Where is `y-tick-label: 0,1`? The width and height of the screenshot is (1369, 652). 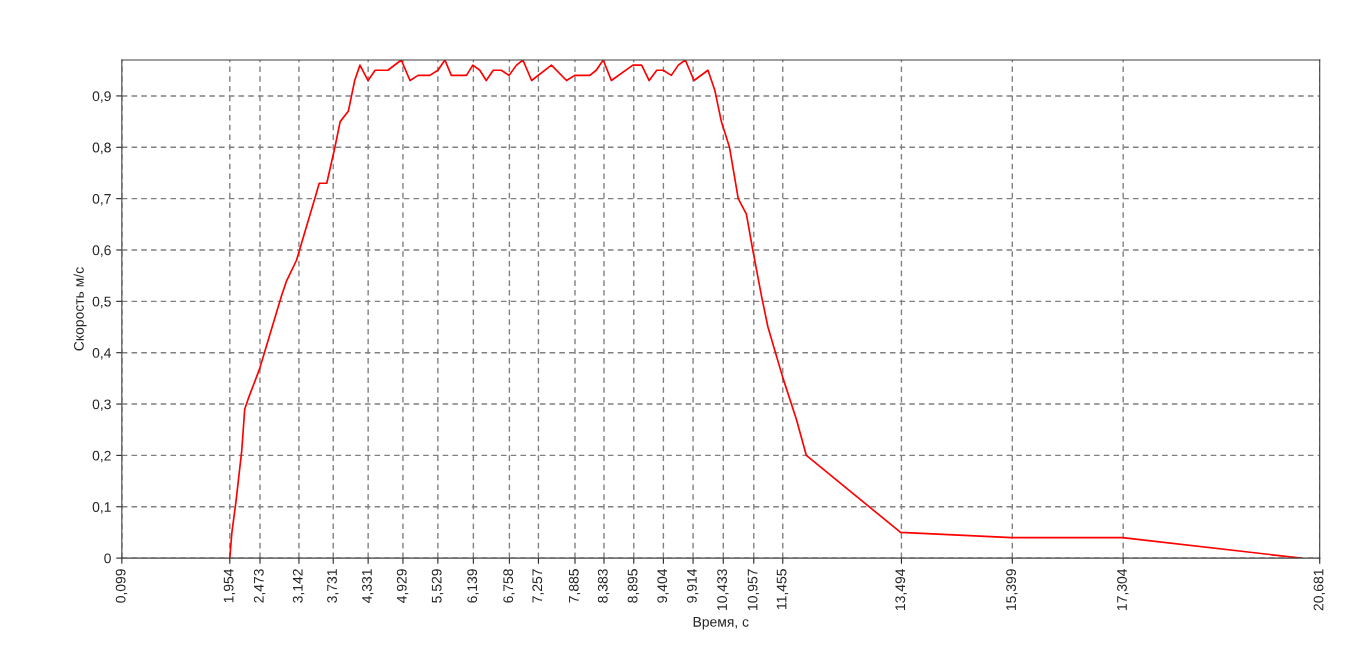 y-tick-label: 0,1 is located at coordinates (101, 508).